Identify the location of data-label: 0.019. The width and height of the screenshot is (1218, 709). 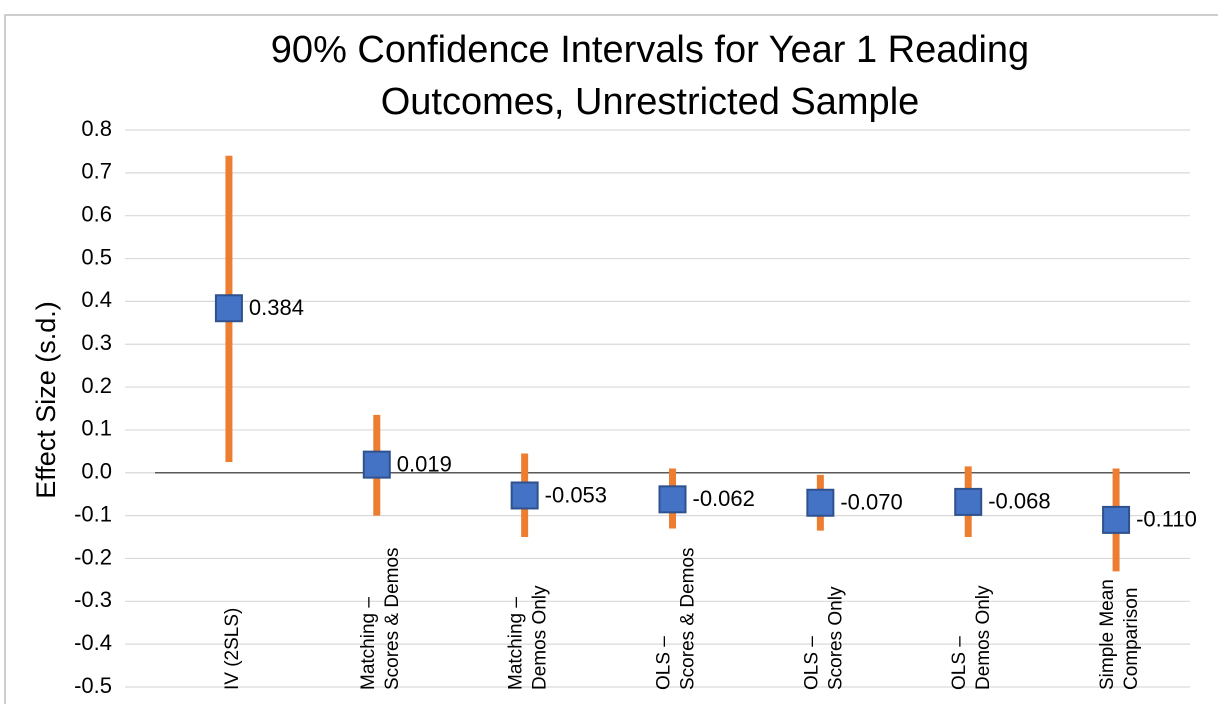
(424, 463).